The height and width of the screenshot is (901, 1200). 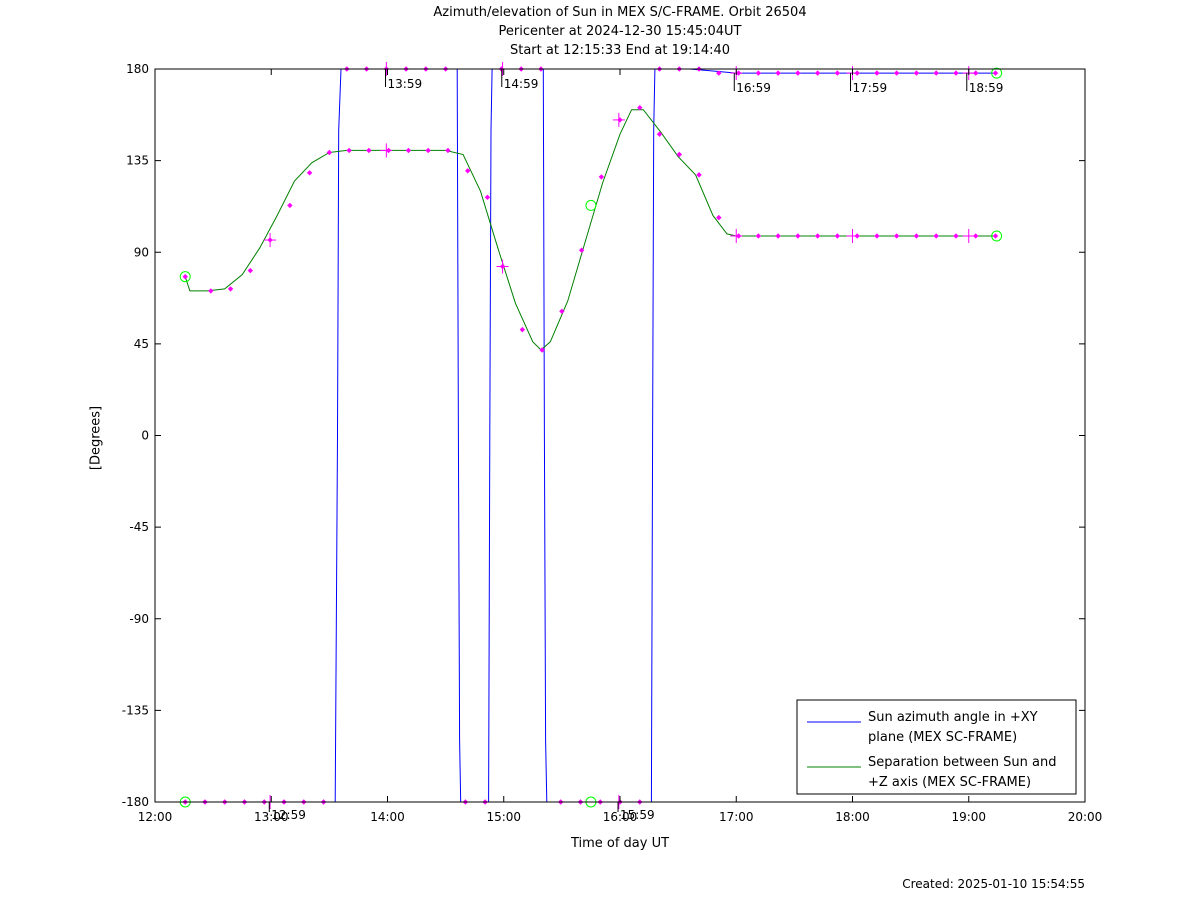 I want to click on x-tick-label: 18:00, so click(x=852, y=817).